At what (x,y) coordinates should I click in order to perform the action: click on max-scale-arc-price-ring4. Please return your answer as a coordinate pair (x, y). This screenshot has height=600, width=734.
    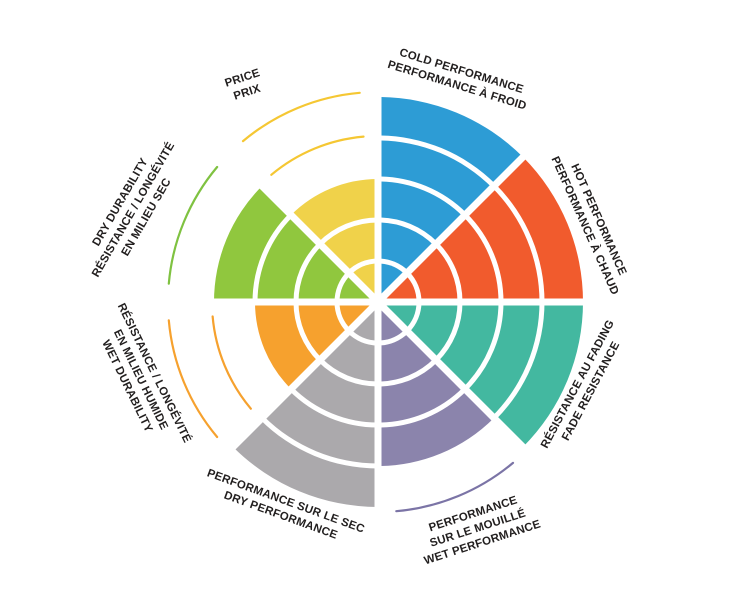
    Looking at the image, I should click on (317, 155).